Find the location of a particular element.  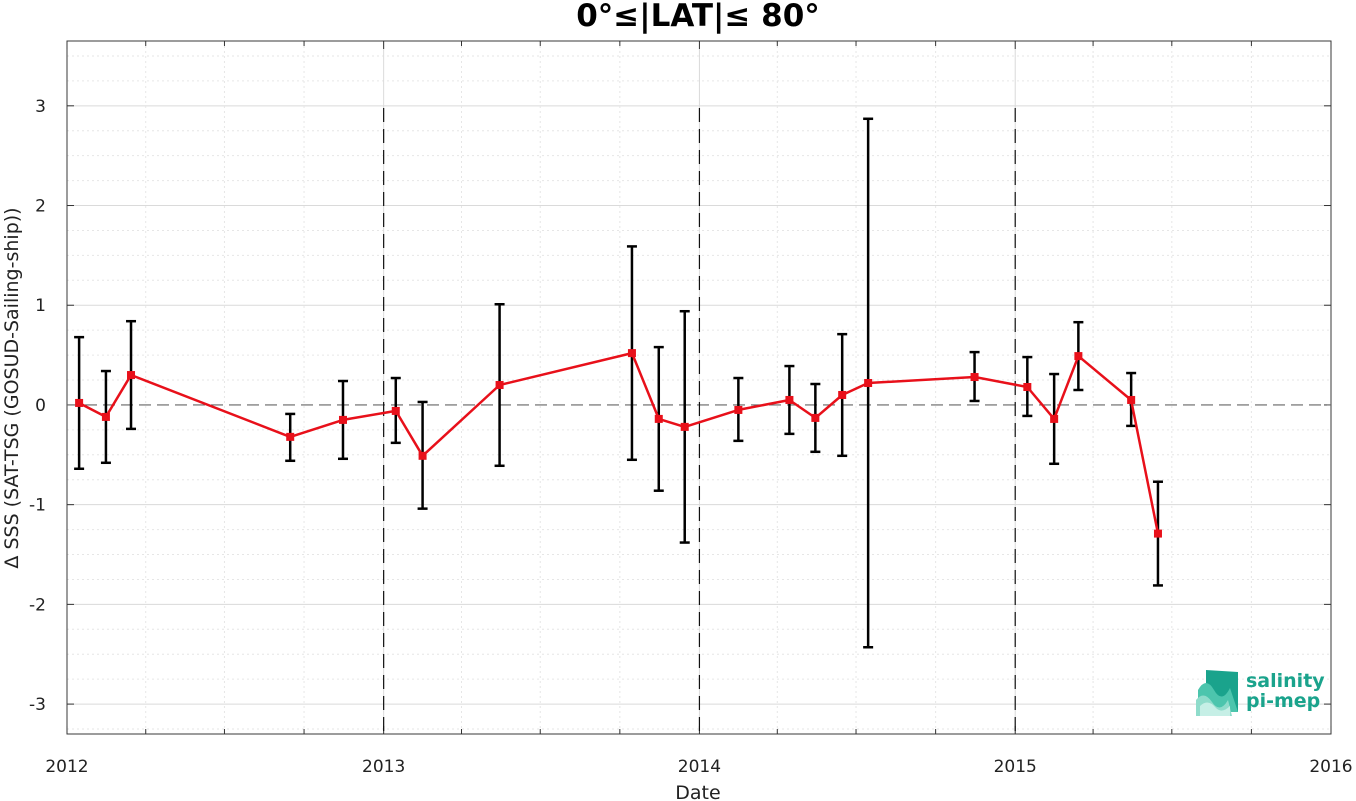

x-tick-label: 2014 is located at coordinates (699, 767).